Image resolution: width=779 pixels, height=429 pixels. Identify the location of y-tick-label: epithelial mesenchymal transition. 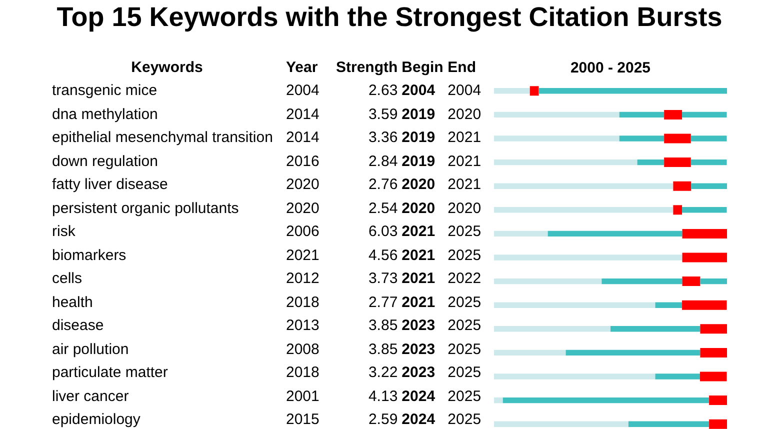
(162, 138).